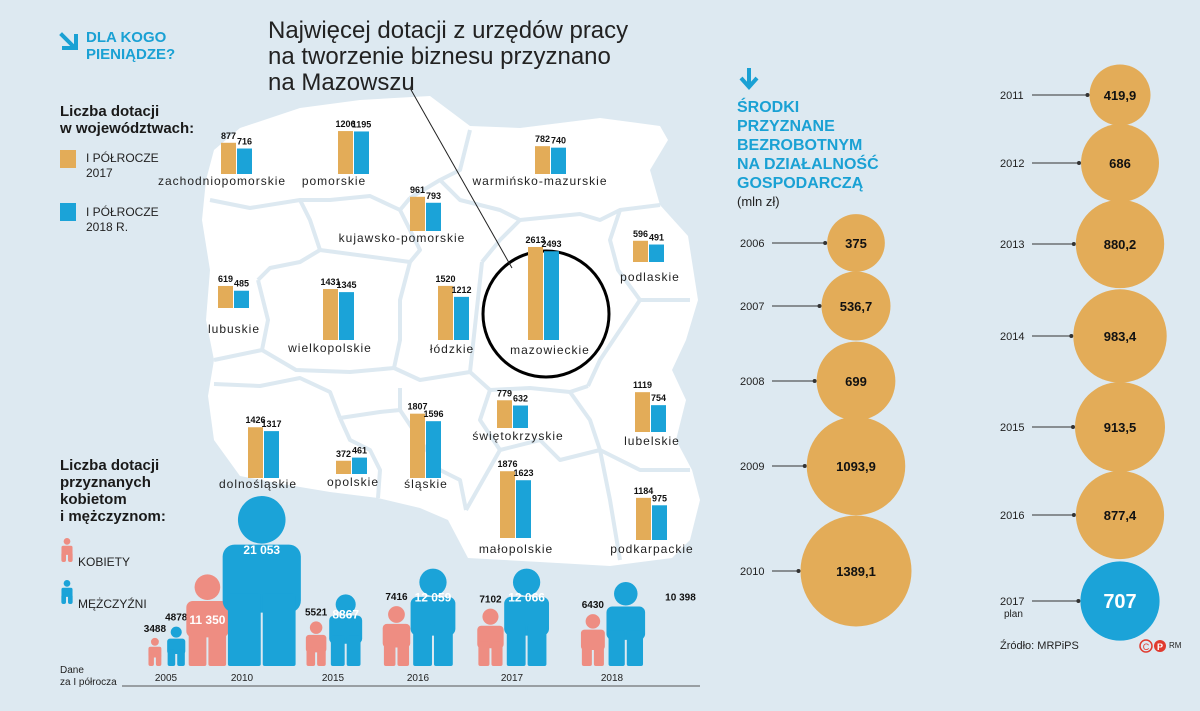 Image resolution: width=1200 pixels, height=711 pixels. What do you see at coordinates (1013, 614) in the screenshot?
I see `funds-plan-label: plan` at bounding box center [1013, 614].